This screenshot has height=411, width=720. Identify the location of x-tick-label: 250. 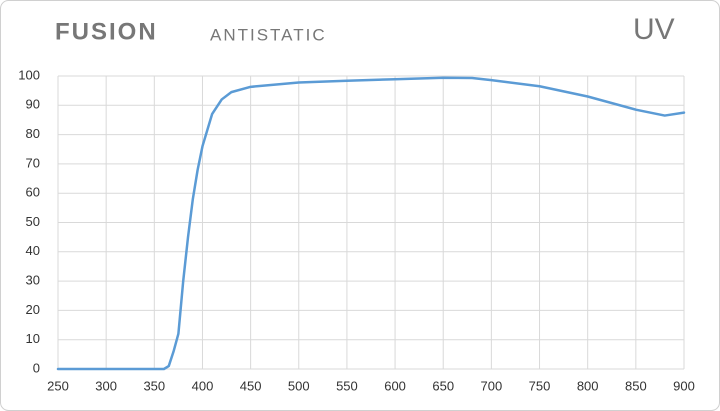
(58, 385).